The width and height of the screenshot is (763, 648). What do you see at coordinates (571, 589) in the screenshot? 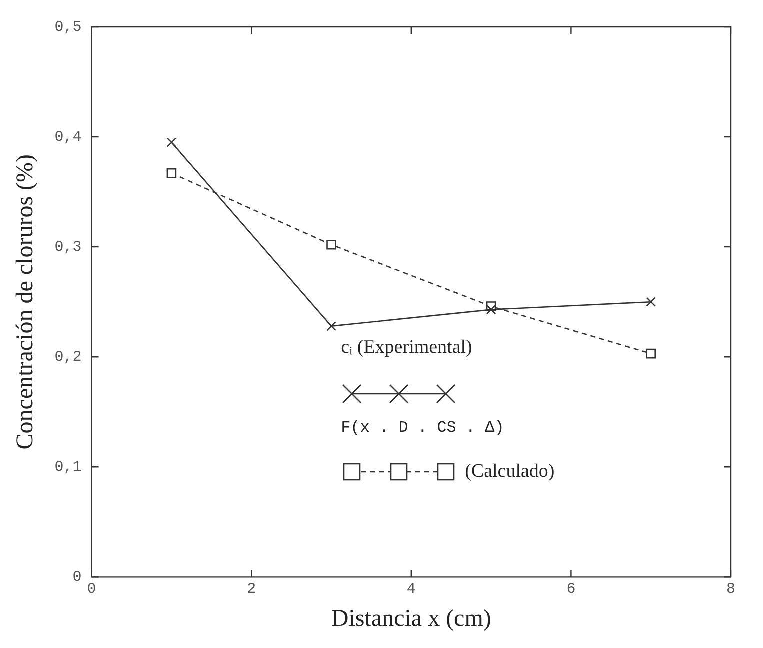
I see `x-tick-label: 6` at bounding box center [571, 589].